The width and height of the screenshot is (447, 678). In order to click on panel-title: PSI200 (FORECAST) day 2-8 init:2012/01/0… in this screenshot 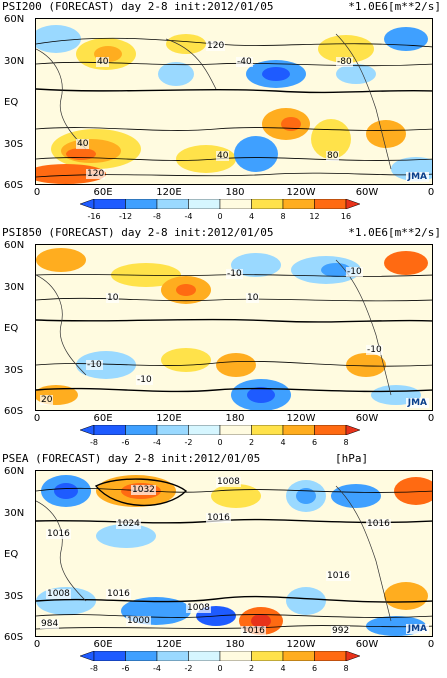, I will do `click(138, 6)`.